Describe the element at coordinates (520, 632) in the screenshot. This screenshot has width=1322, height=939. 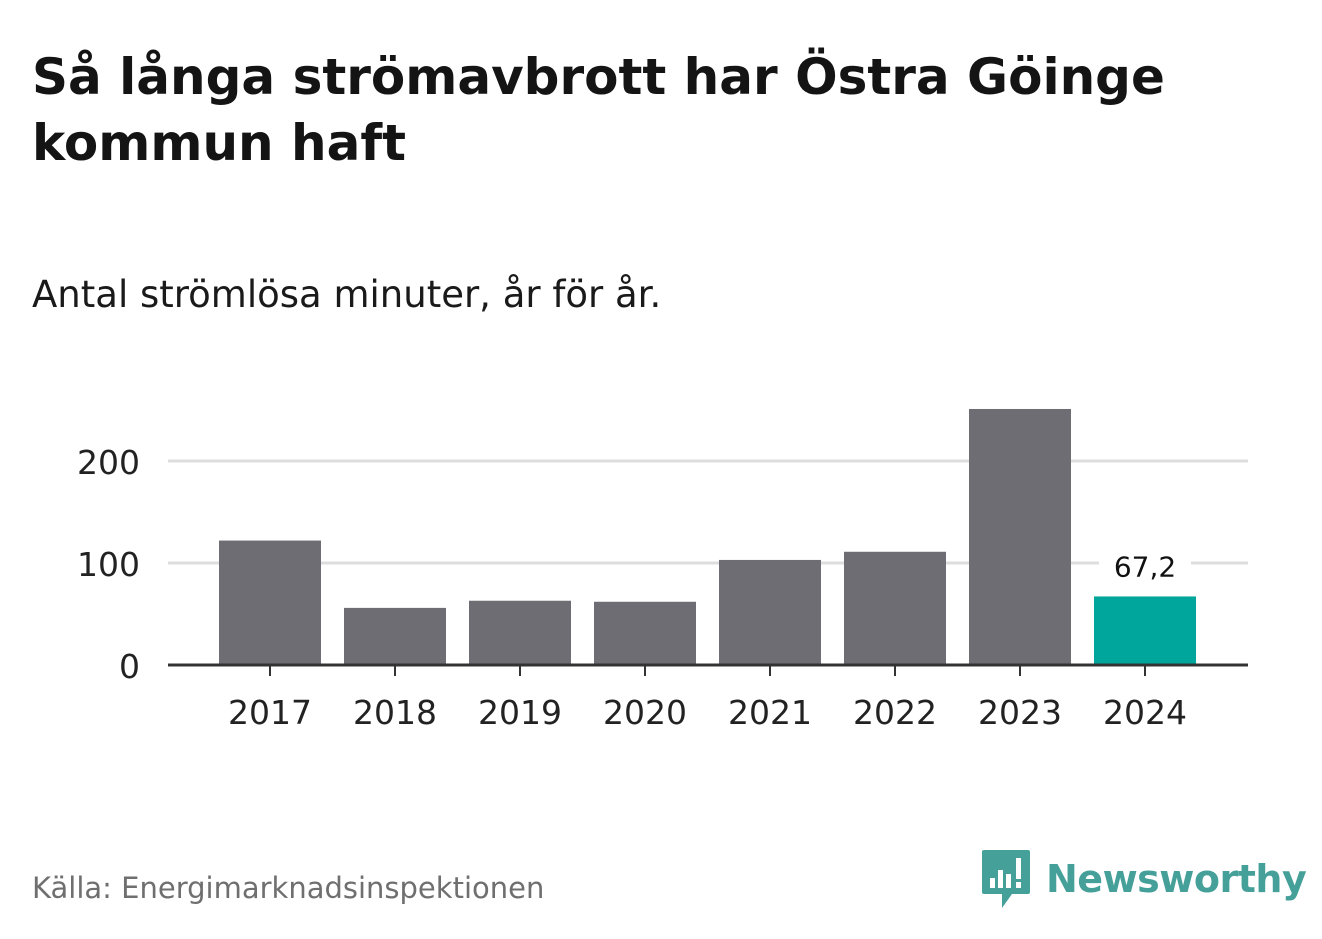
I see `bar-2019` at that location.